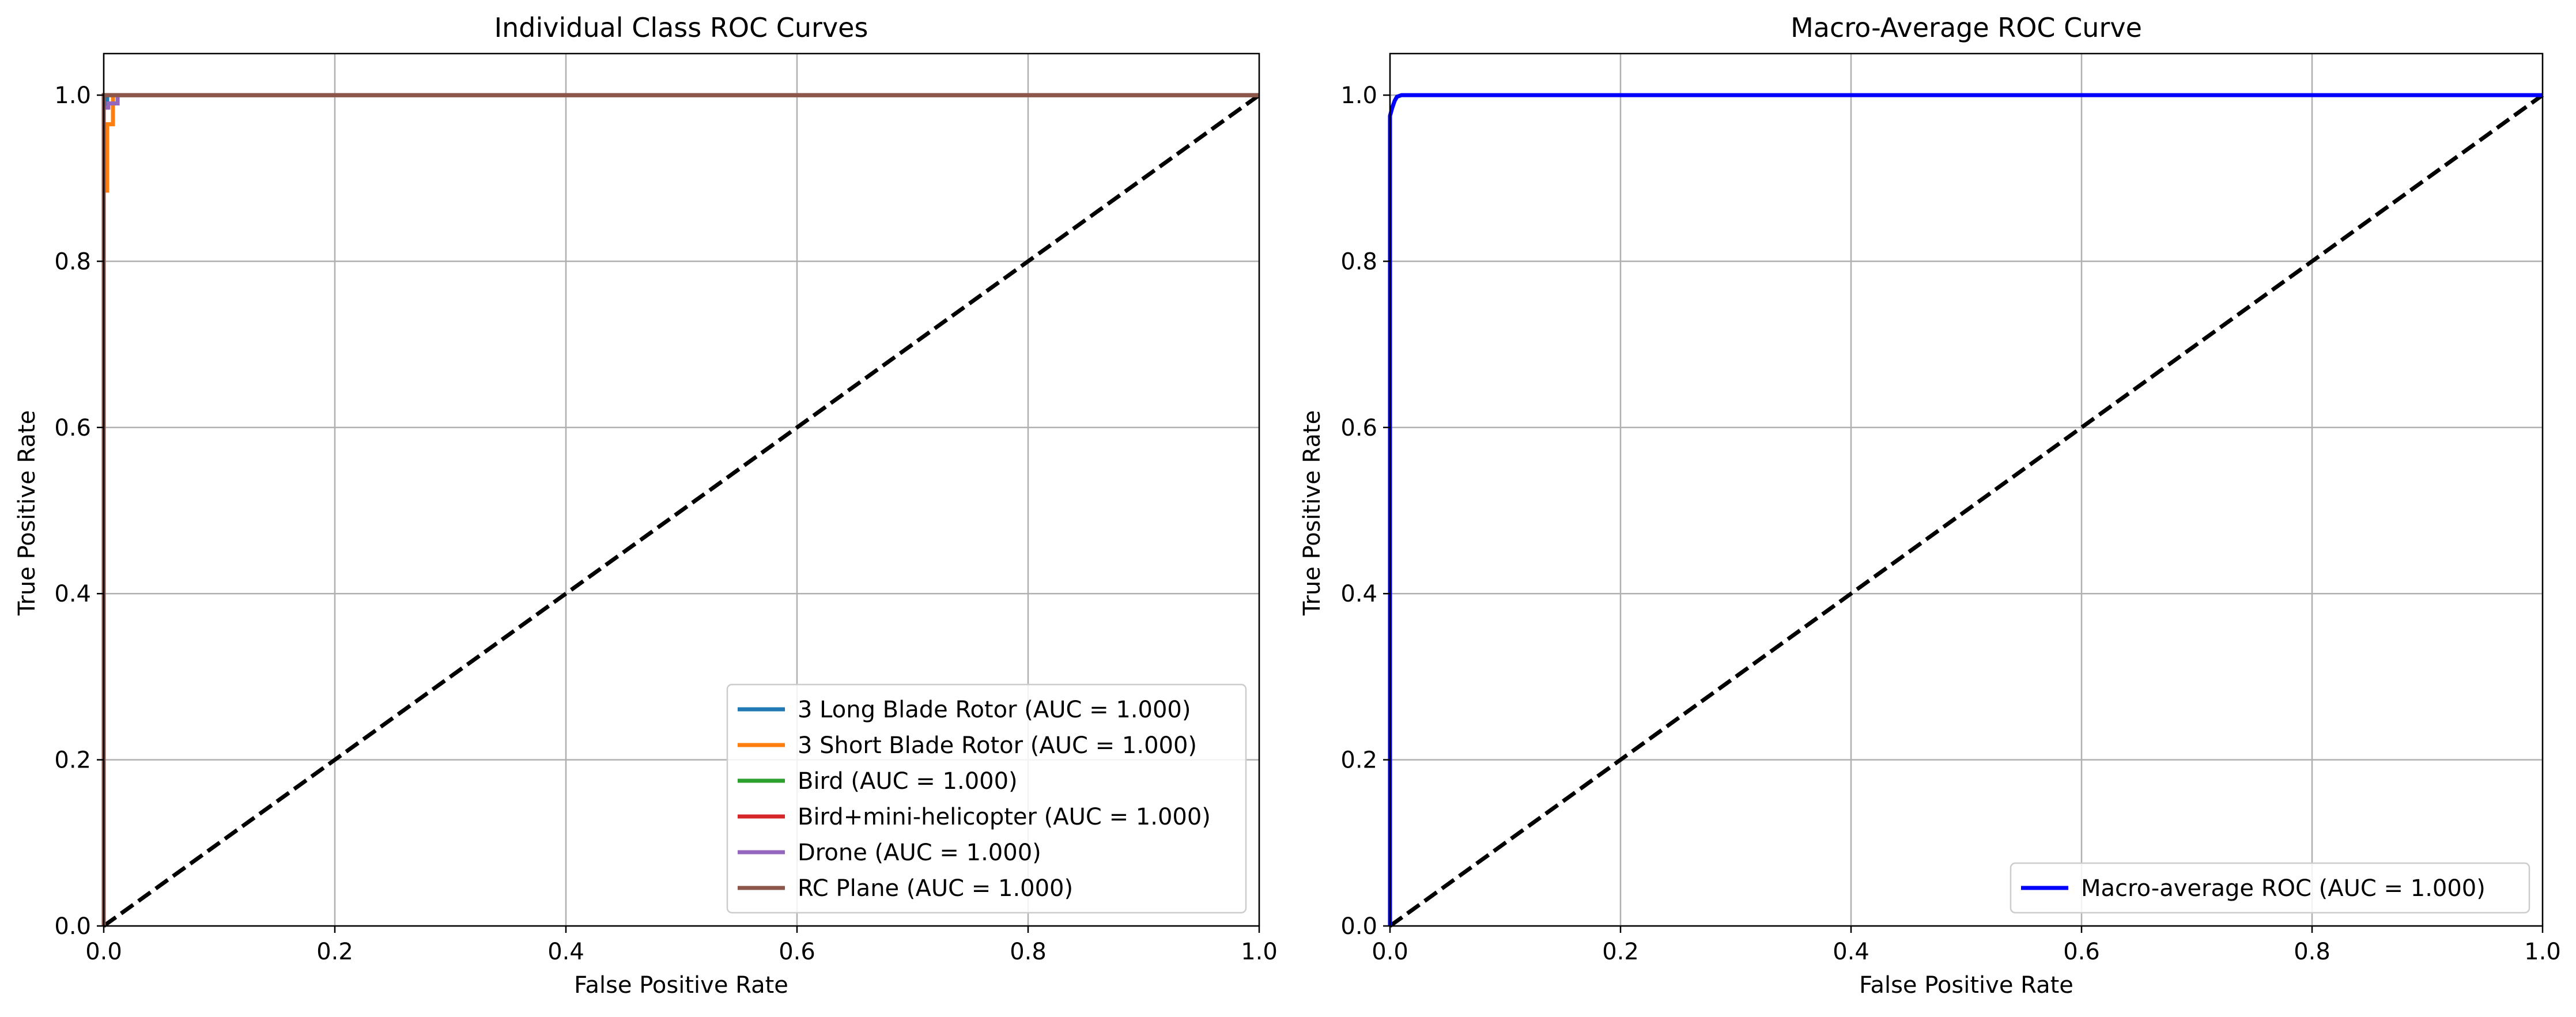 This screenshot has width=2576, height=1017. Describe the element at coordinates (997, 745) in the screenshot. I see `legend-entry: 3 Short Blade Rotor (AUC = 1.000)` at that location.